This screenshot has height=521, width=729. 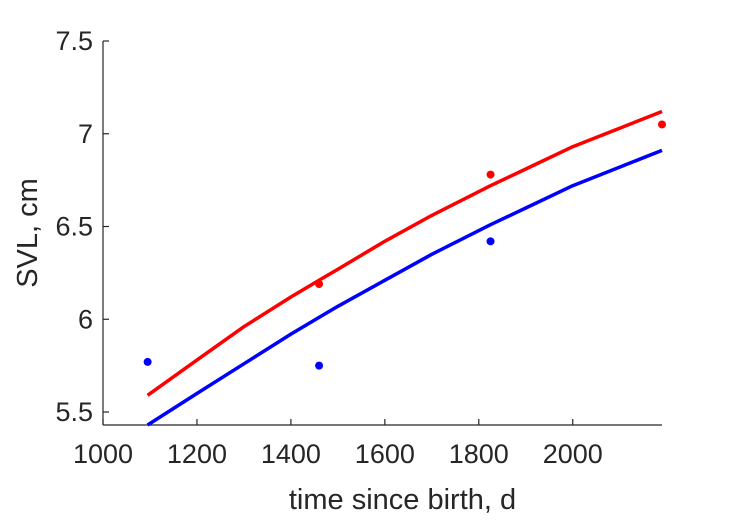 What do you see at coordinates (85, 319) in the screenshot?
I see `y-tick-label: 6` at bounding box center [85, 319].